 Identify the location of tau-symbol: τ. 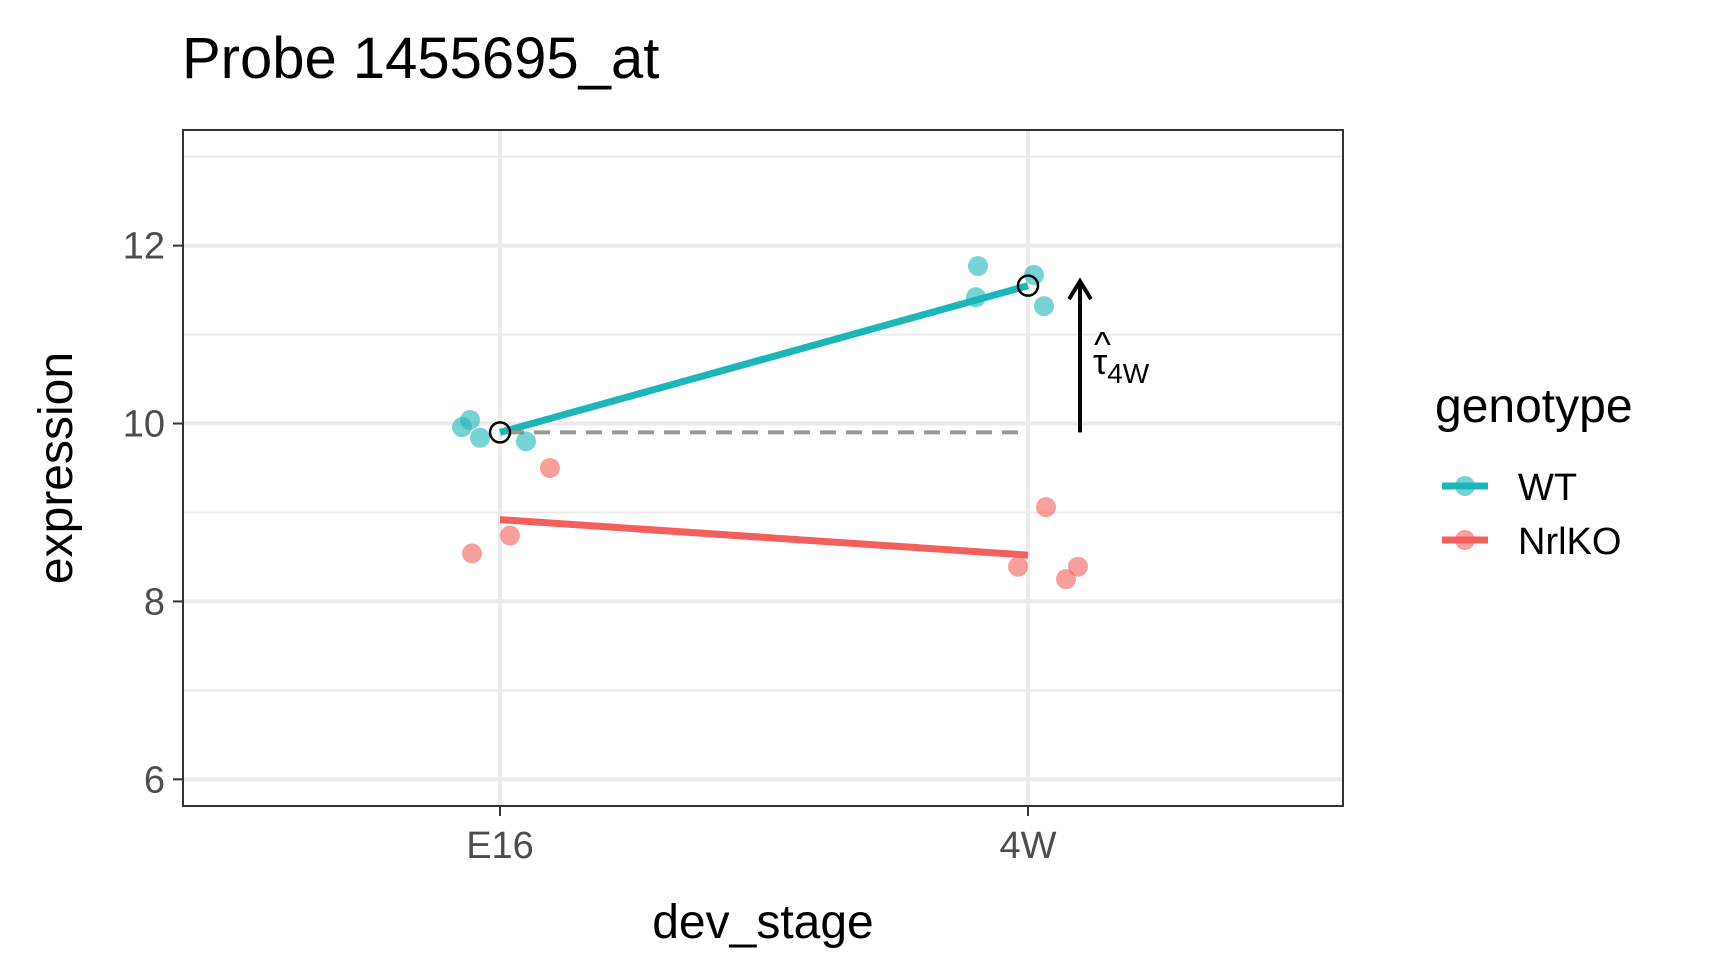
(1100, 361).